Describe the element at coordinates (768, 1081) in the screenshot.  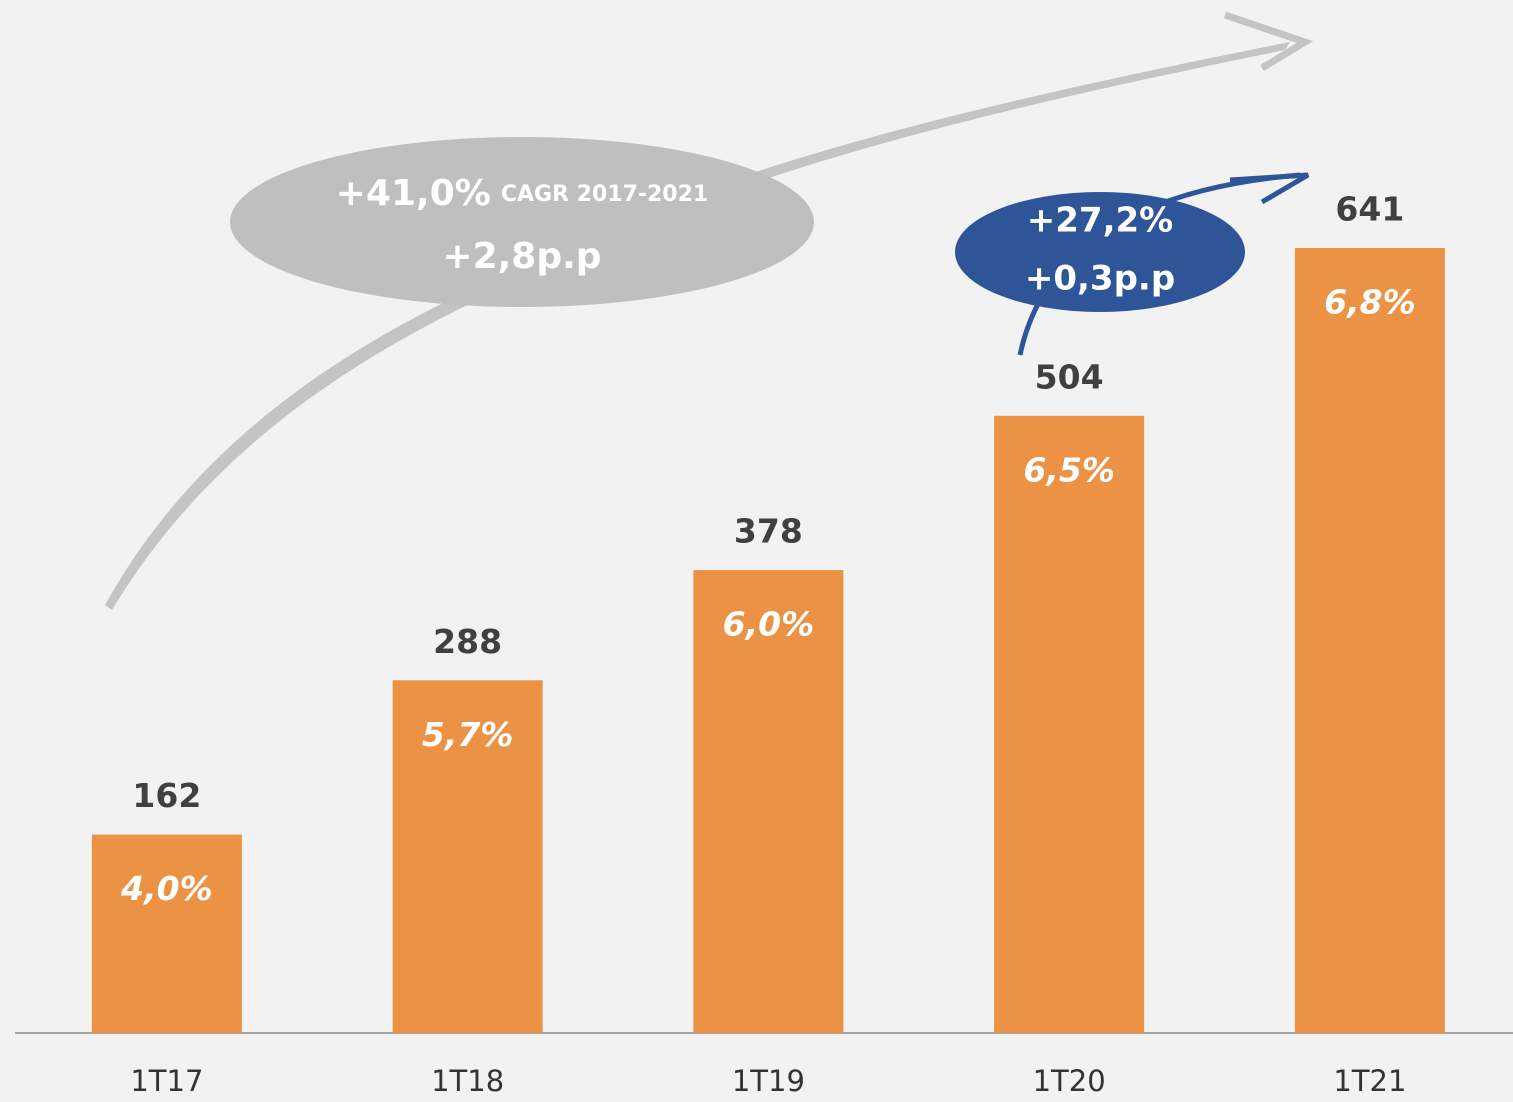
I see `x-tick-label: 1T19` at that location.